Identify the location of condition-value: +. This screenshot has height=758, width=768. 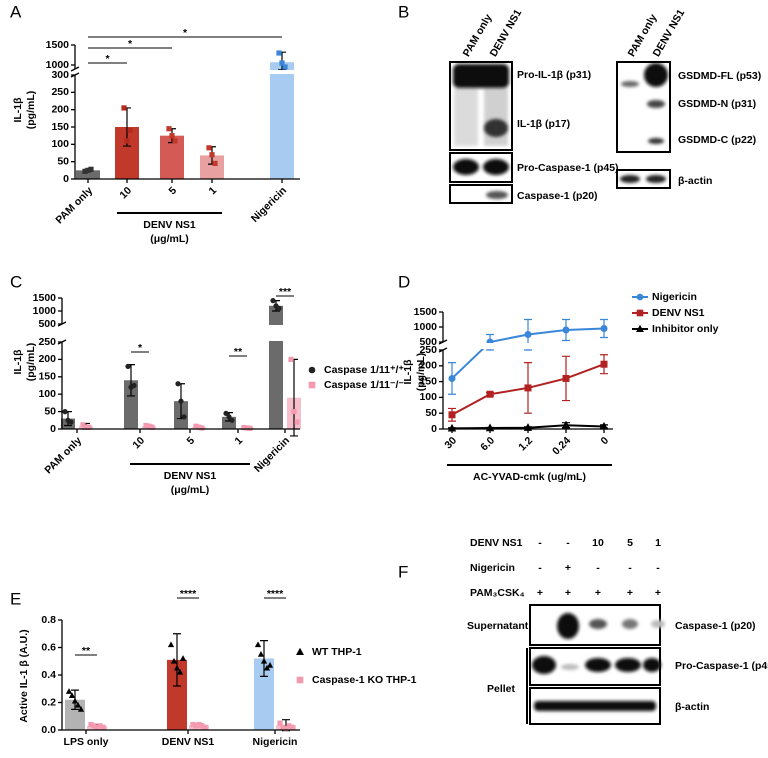
(540, 593).